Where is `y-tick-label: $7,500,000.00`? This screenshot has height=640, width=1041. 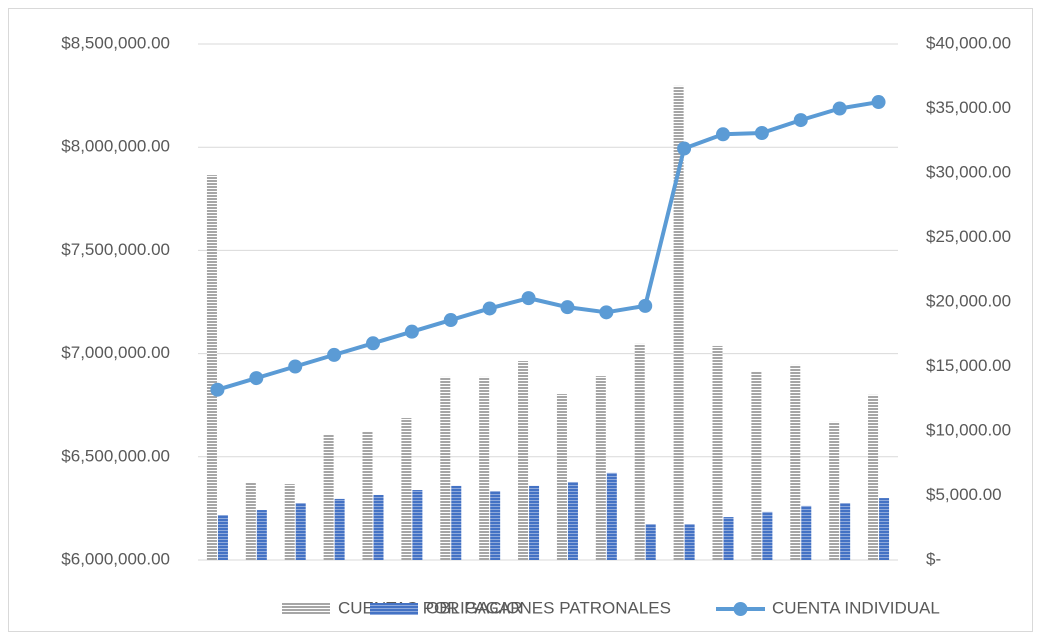 y-tick-label: $7,500,000.00 is located at coordinates (115, 249).